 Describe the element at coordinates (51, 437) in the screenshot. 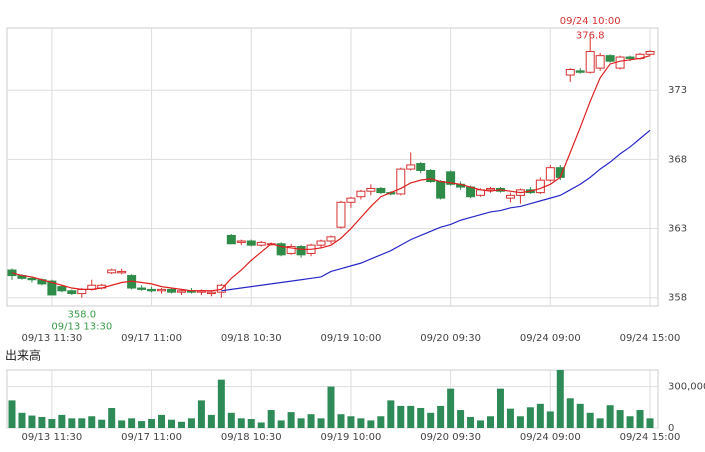

I see `x-tick-label: 09/13 11:30` at that location.